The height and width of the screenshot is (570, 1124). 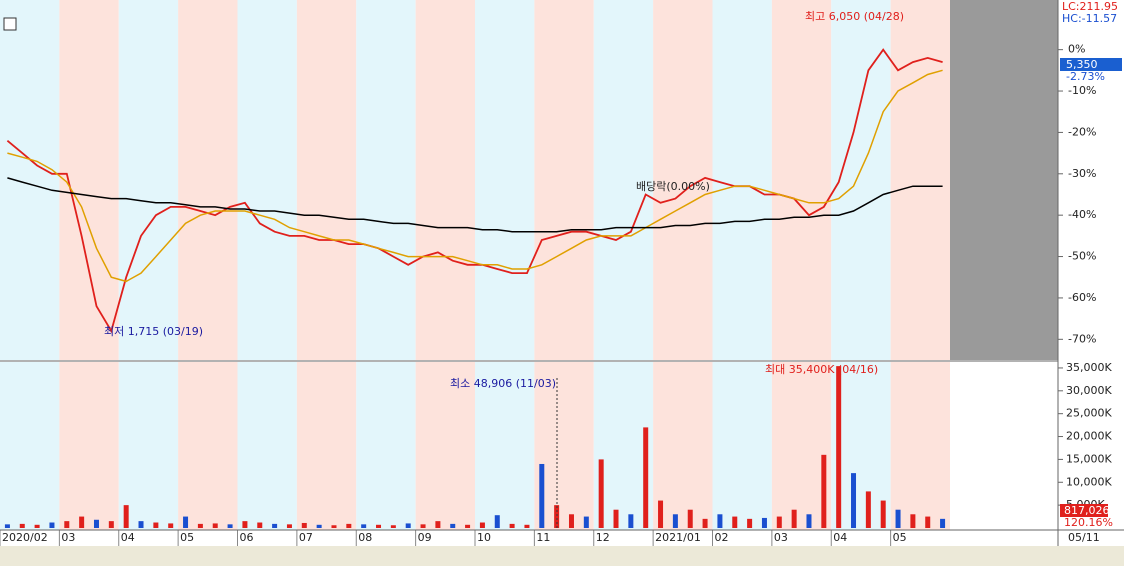 I want to click on grid-icon, so click(x=10, y=24).